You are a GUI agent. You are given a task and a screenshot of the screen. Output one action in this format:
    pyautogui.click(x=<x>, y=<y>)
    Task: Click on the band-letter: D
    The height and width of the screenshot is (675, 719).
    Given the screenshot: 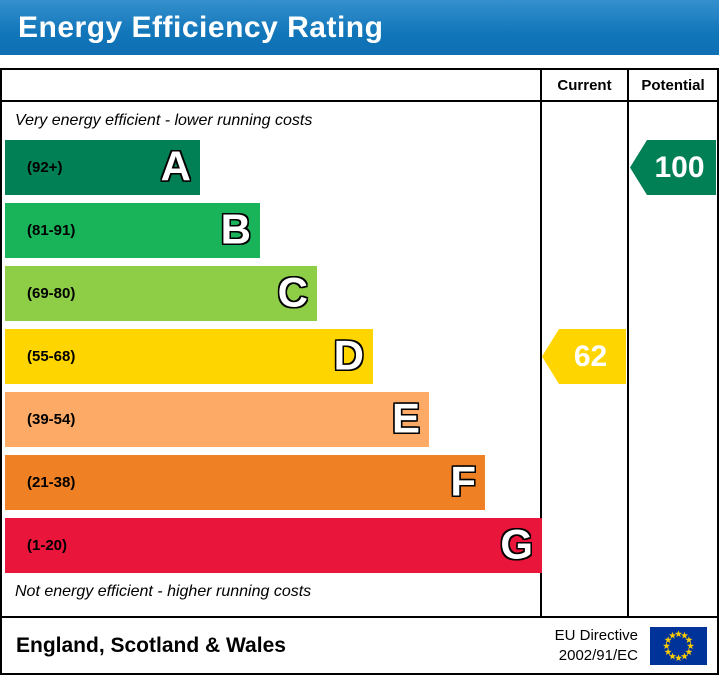 What is the action you would take?
    pyautogui.click(x=348, y=355)
    